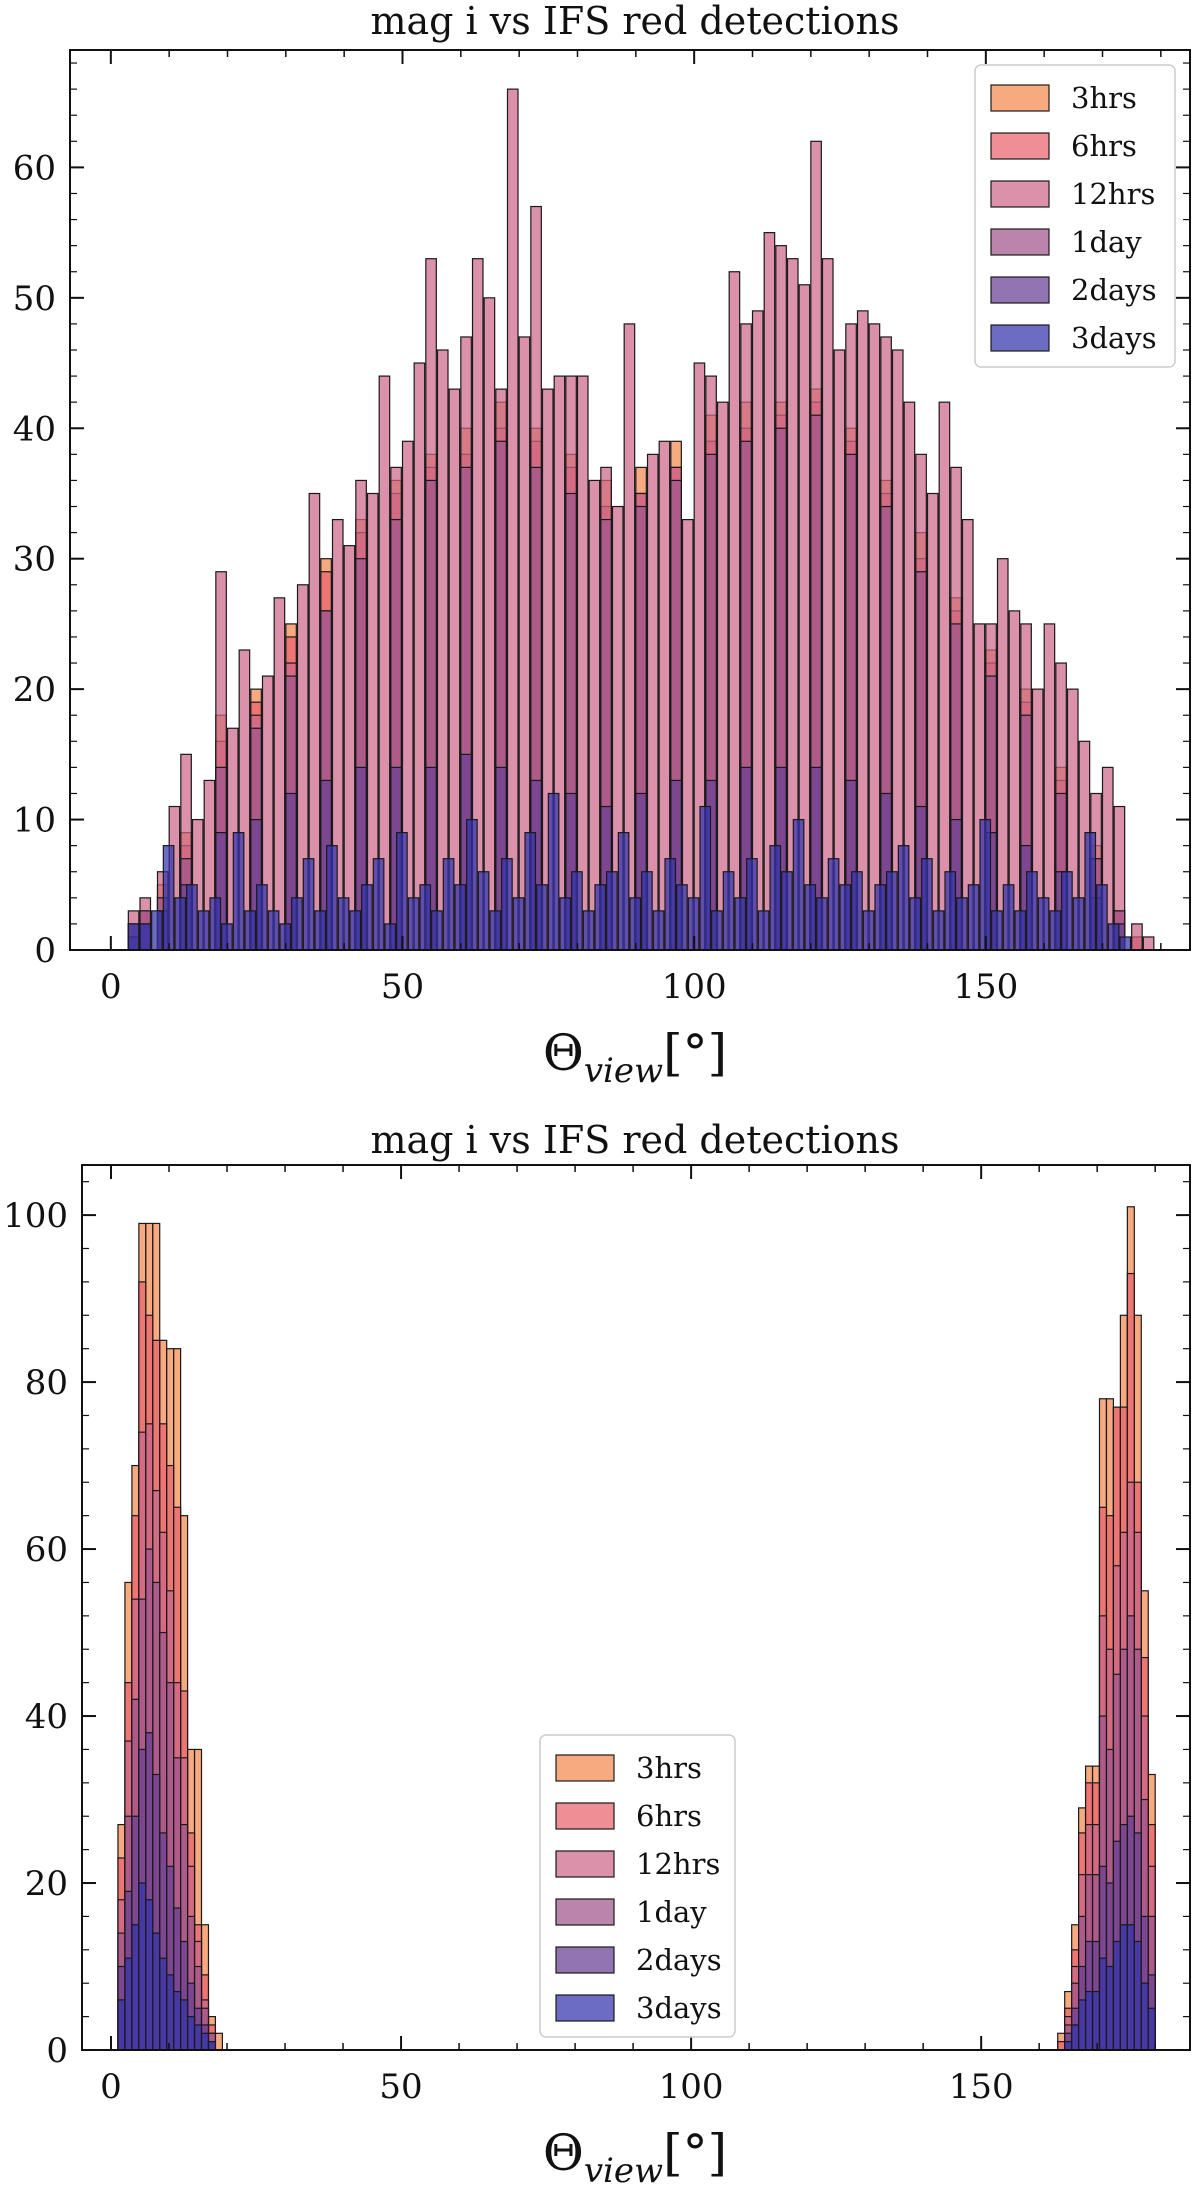  Describe the element at coordinates (402, 987) in the screenshot. I see `x-tick-label: 50` at that location.